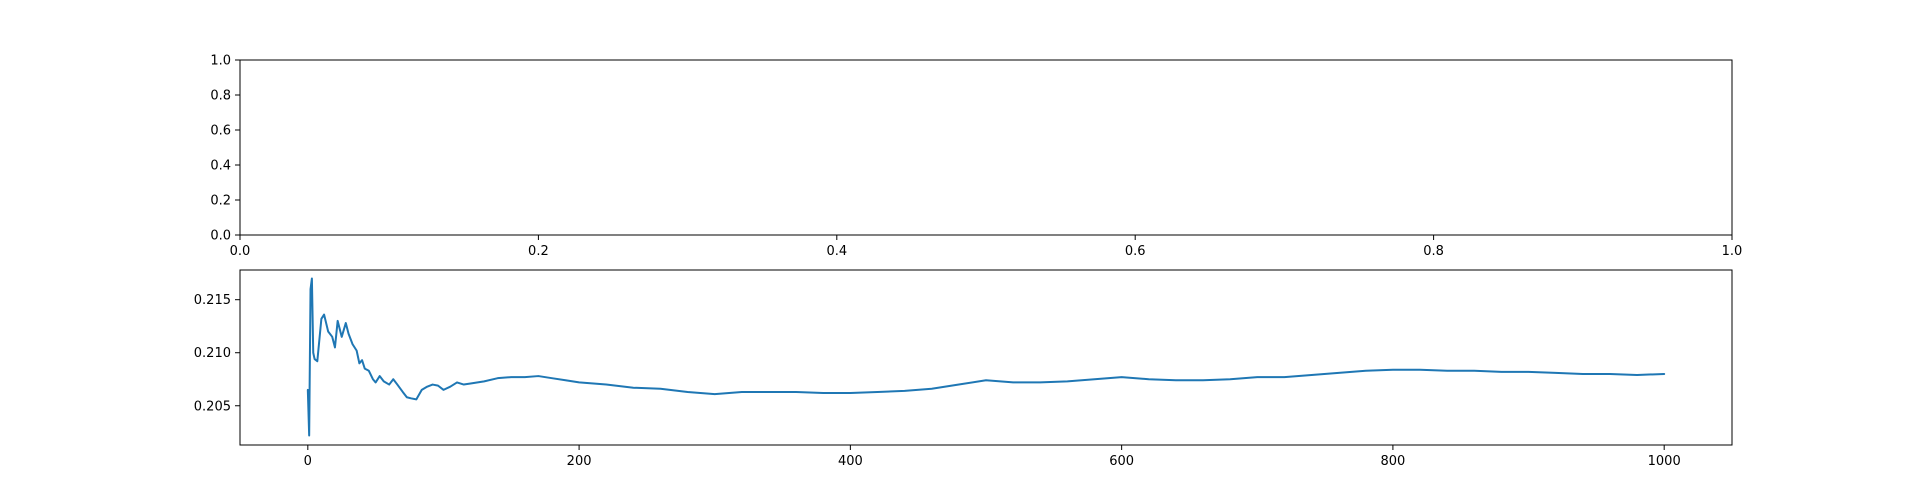  What do you see at coordinates (538, 251) in the screenshot?
I see `x-tick-label: 0.2` at bounding box center [538, 251].